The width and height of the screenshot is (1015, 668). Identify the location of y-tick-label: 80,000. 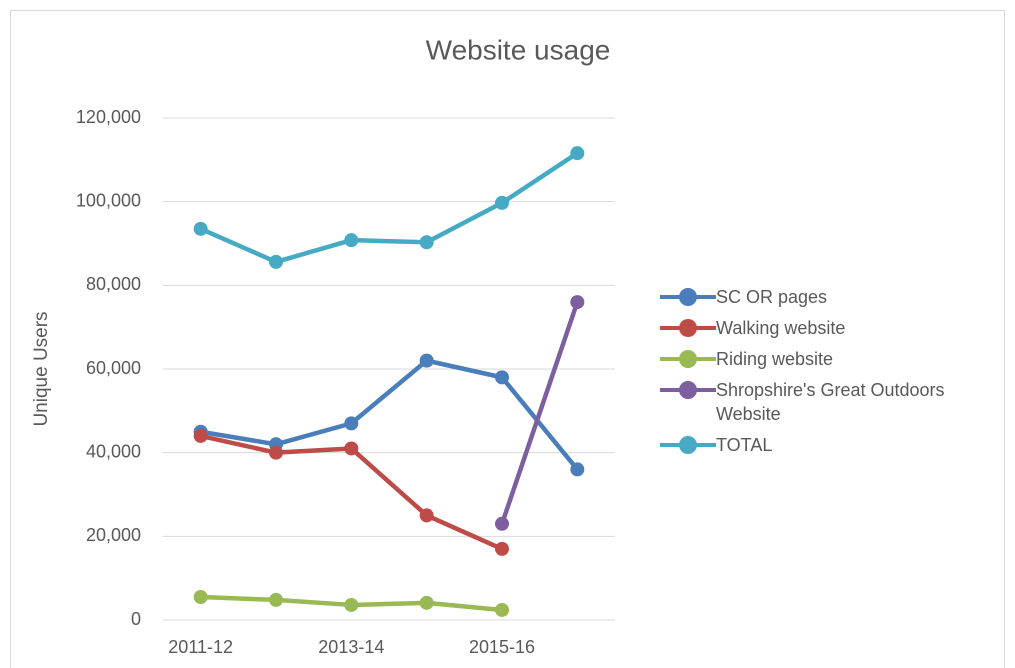
(113, 284).